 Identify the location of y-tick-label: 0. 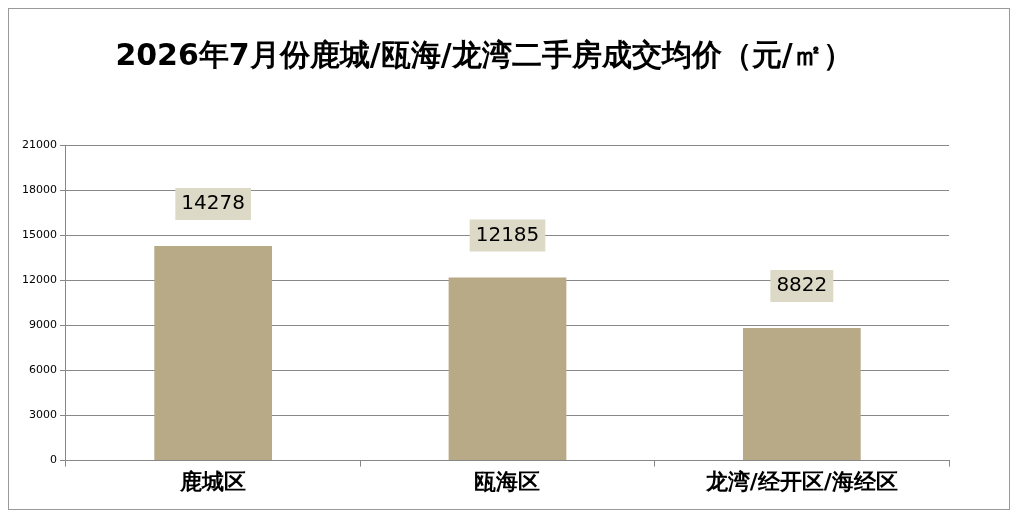
(53, 460).